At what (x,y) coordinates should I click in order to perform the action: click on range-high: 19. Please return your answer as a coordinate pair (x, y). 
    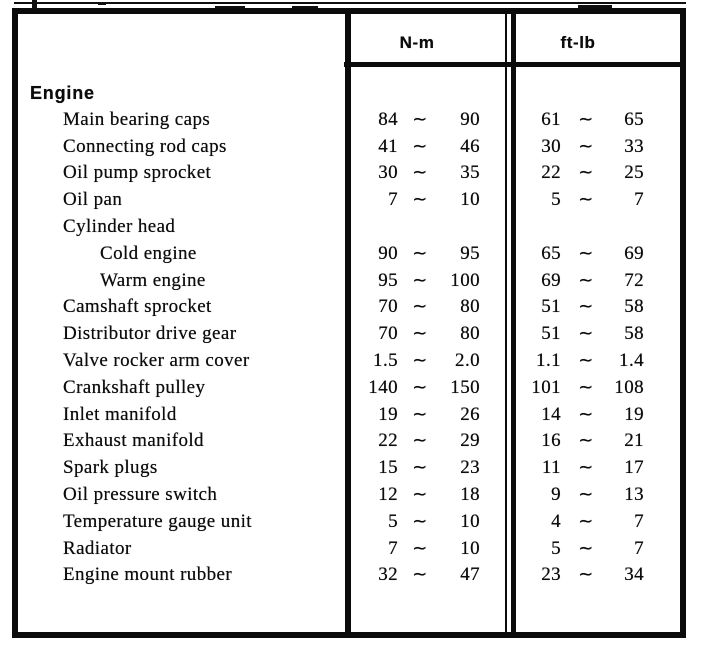
    Looking at the image, I should click on (634, 414).